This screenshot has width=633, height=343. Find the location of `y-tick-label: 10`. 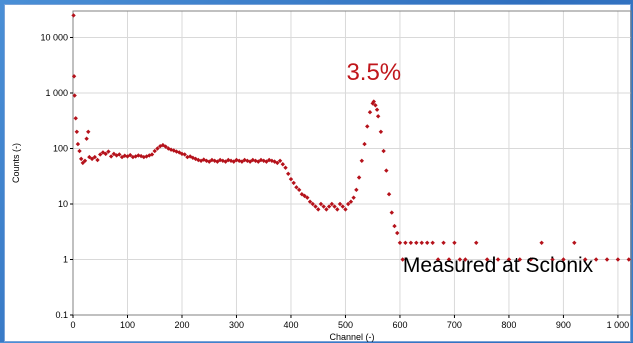

y-tick-label: 10 is located at coordinates (63, 204).